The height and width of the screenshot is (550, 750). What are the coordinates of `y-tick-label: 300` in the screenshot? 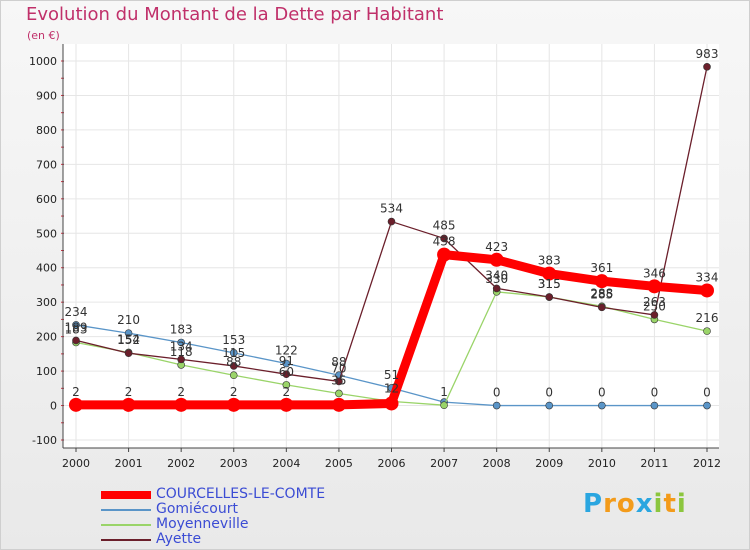 It's located at (46, 302).